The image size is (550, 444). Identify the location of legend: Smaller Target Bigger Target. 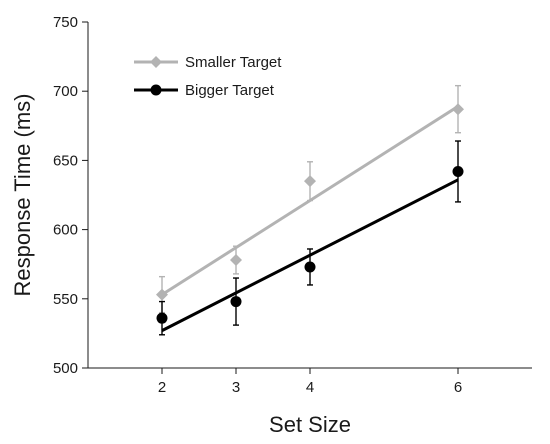
(208, 76).